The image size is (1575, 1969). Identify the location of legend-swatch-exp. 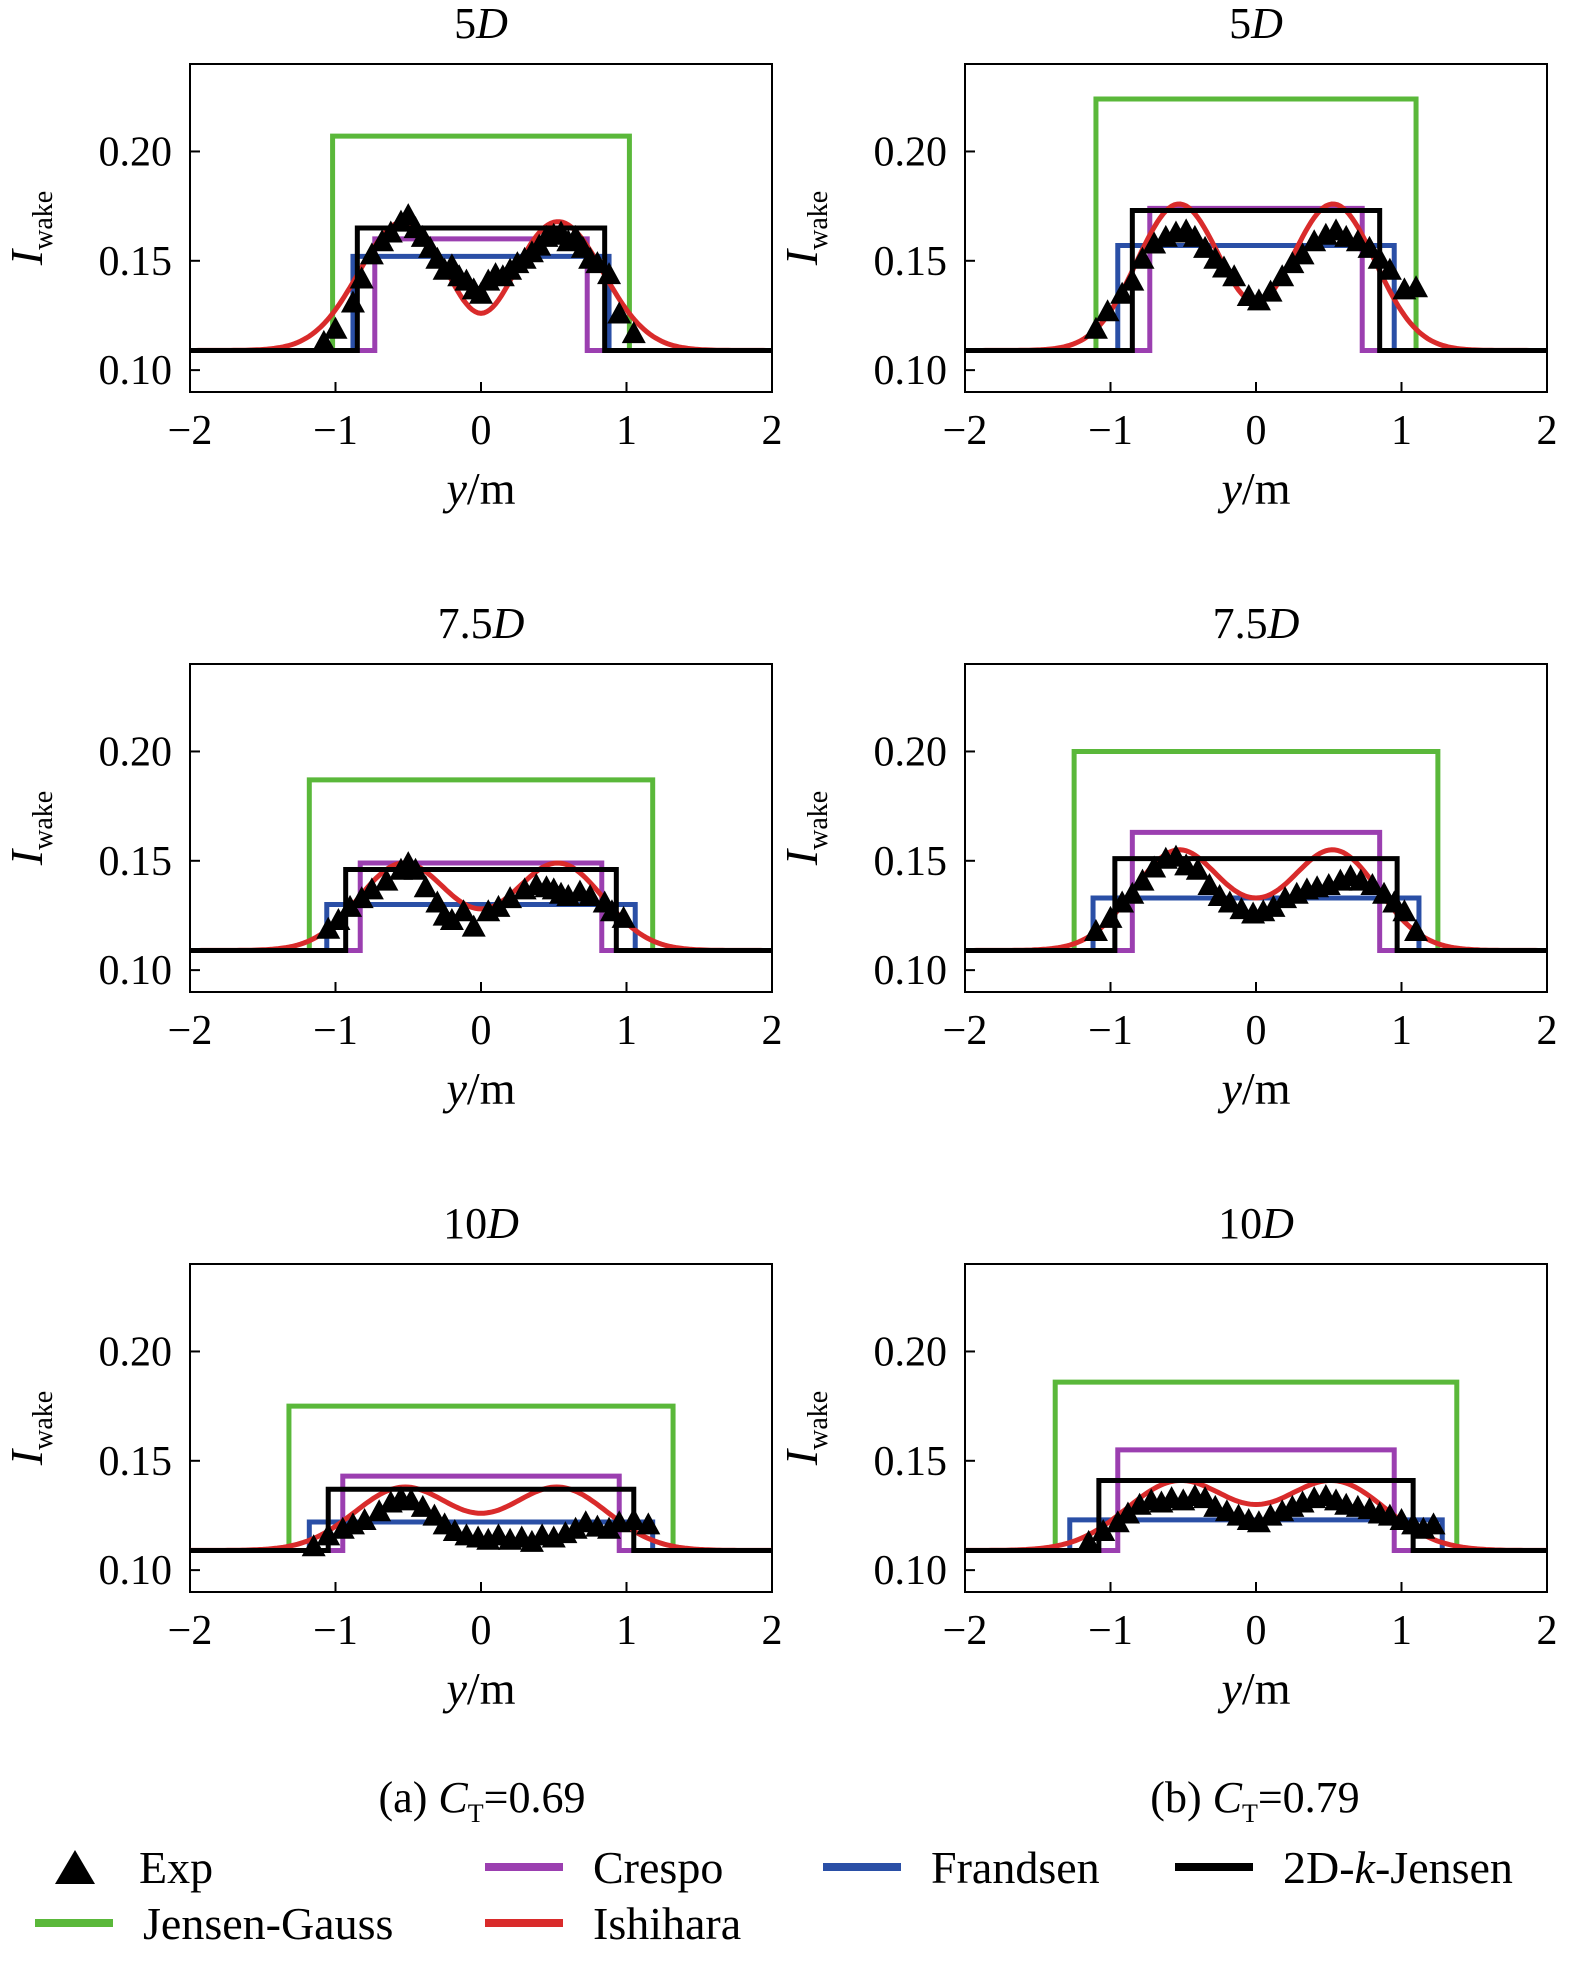
(75, 1867).